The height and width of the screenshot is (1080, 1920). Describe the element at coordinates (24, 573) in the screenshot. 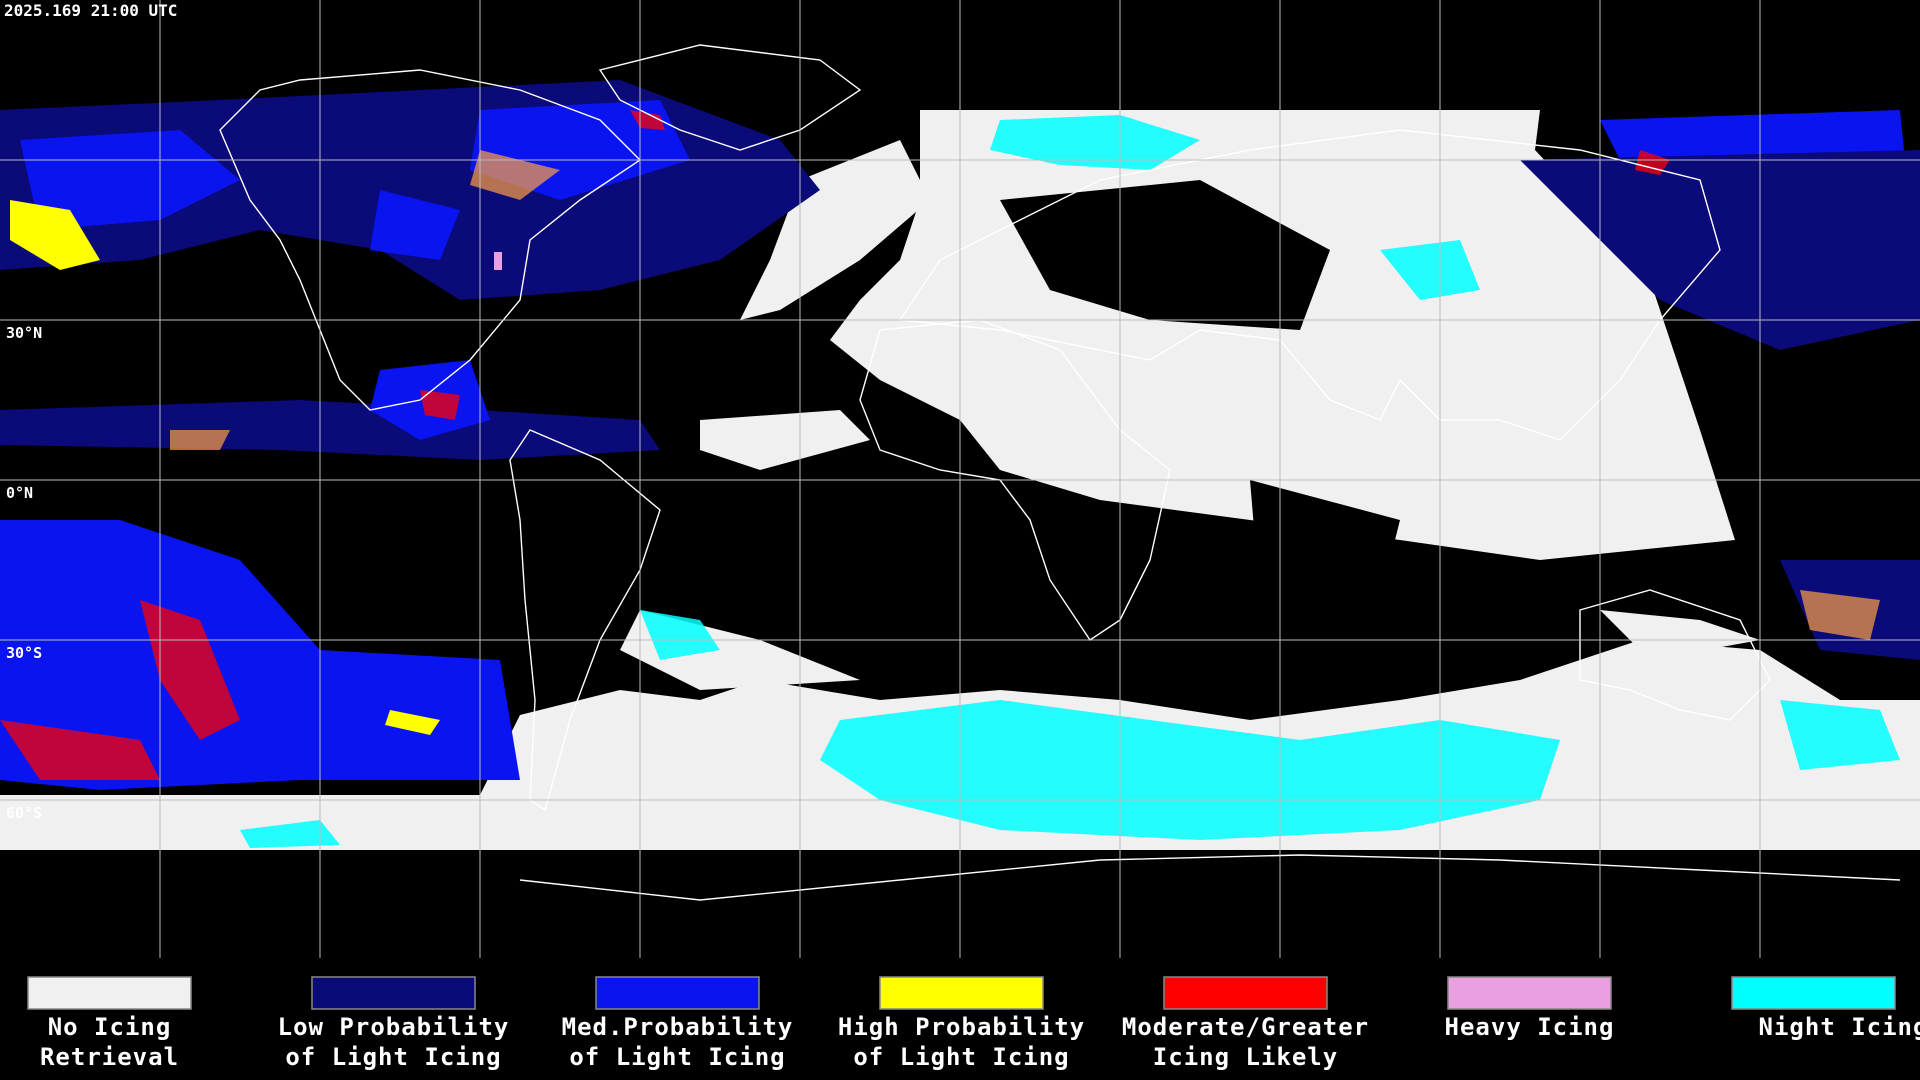

I see `latitude-labels: 30°N 0°N 30°S 60°S` at that location.